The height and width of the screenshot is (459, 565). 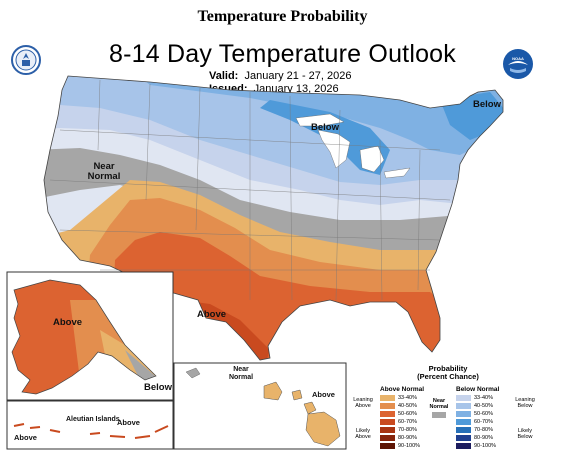 I want to click on legend-below-row: 33-40%, so click(x=476, y=398).